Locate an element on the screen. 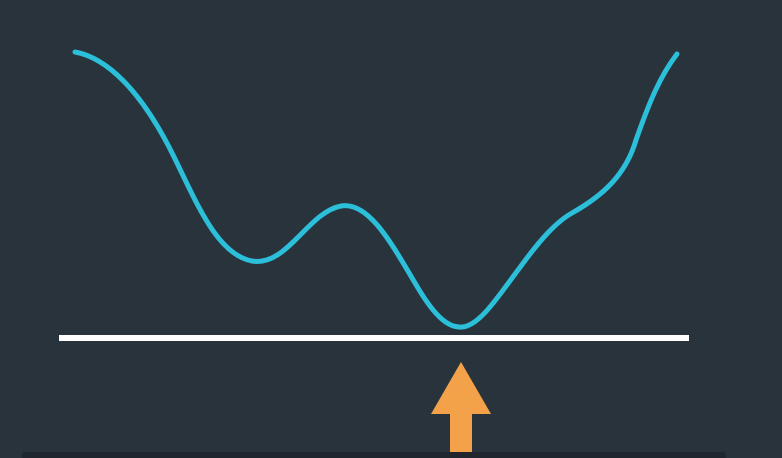 Image resolution: width=782 pixels, height=458 pixels. bottom-strip is located at coordinates (374, 455).